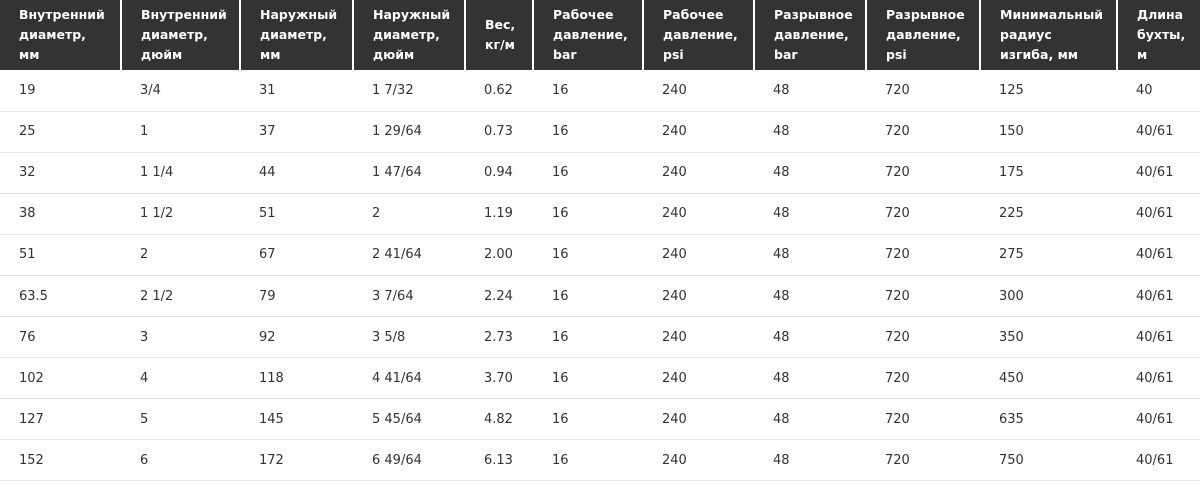  I want to click on table-cell: 44, so click(296, 173).